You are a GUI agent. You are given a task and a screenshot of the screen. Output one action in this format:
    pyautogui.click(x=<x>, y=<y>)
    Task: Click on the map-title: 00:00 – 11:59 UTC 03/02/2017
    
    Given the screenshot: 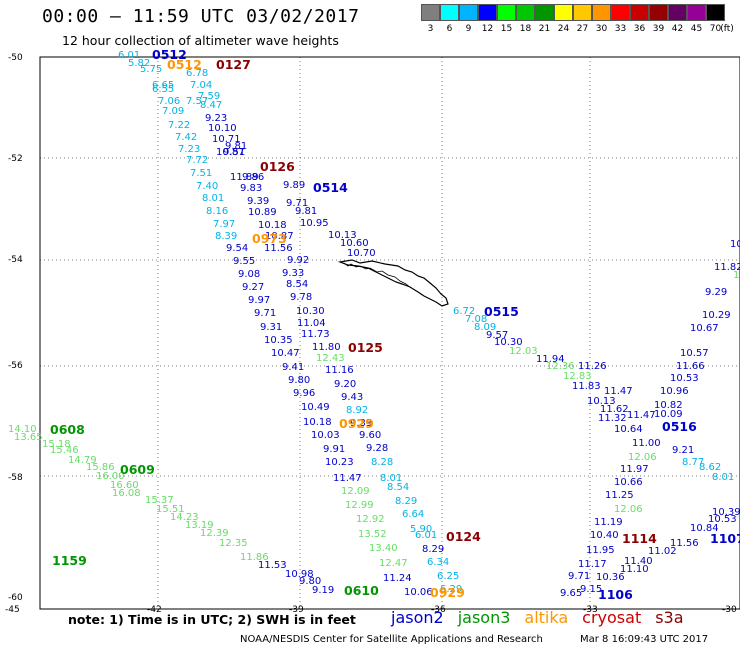 What is the action you would take?
    pyautogui.click(x=201, y=16)
    